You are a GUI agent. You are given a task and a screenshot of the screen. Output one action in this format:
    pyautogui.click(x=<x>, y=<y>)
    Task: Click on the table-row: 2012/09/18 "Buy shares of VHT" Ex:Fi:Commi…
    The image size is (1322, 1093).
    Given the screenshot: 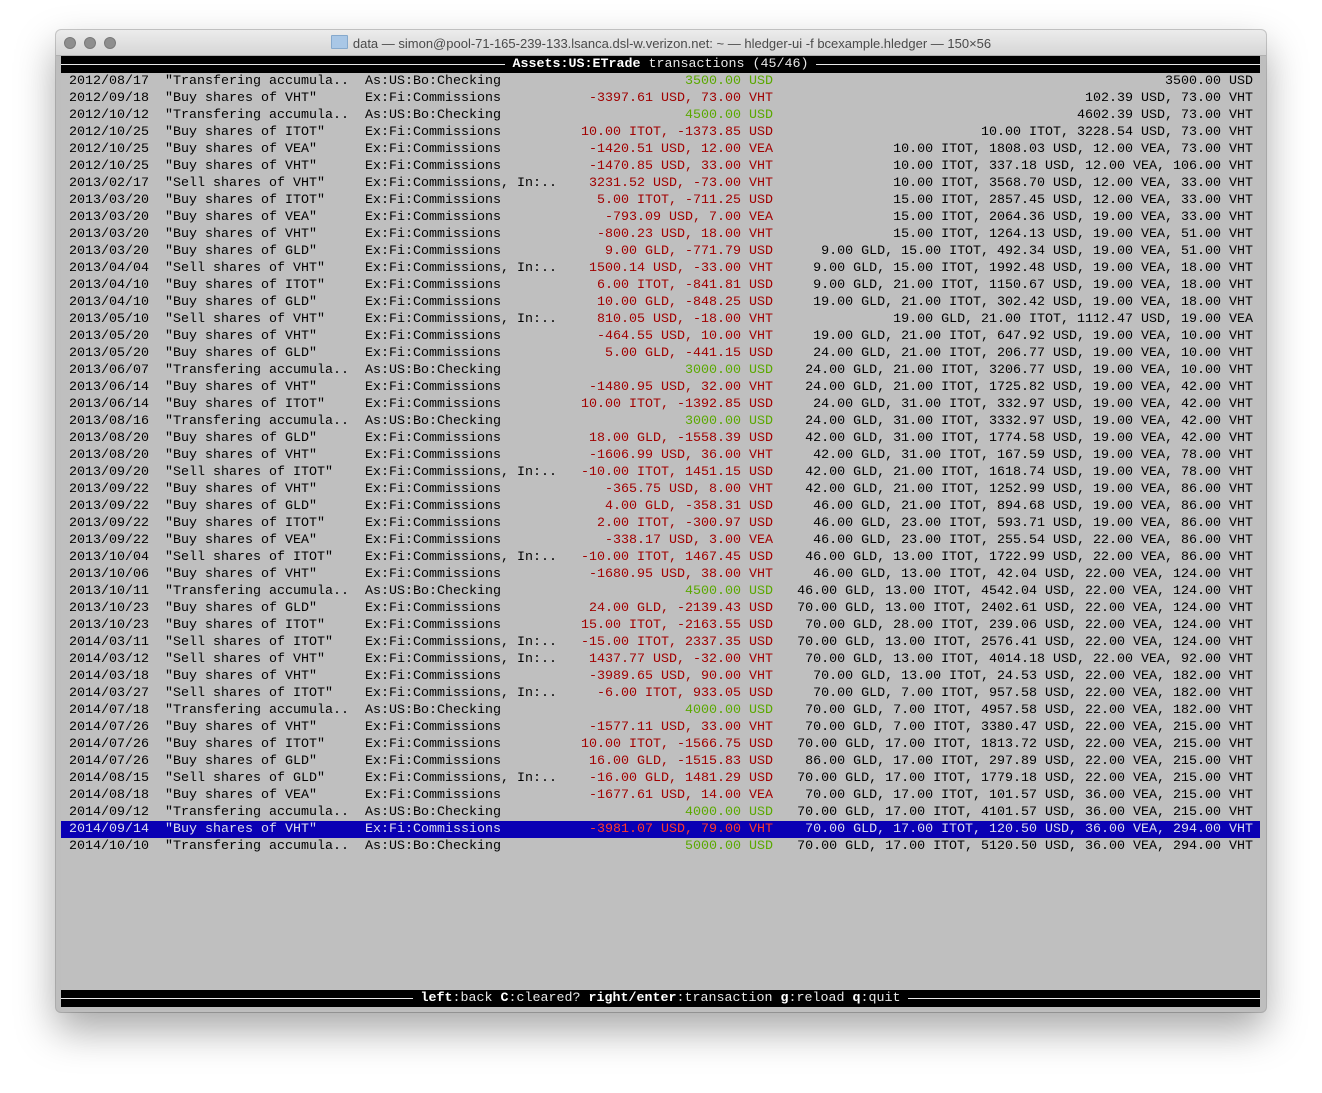 What is the action you would take?
    pyautogui.click(x=660, y=98)
    